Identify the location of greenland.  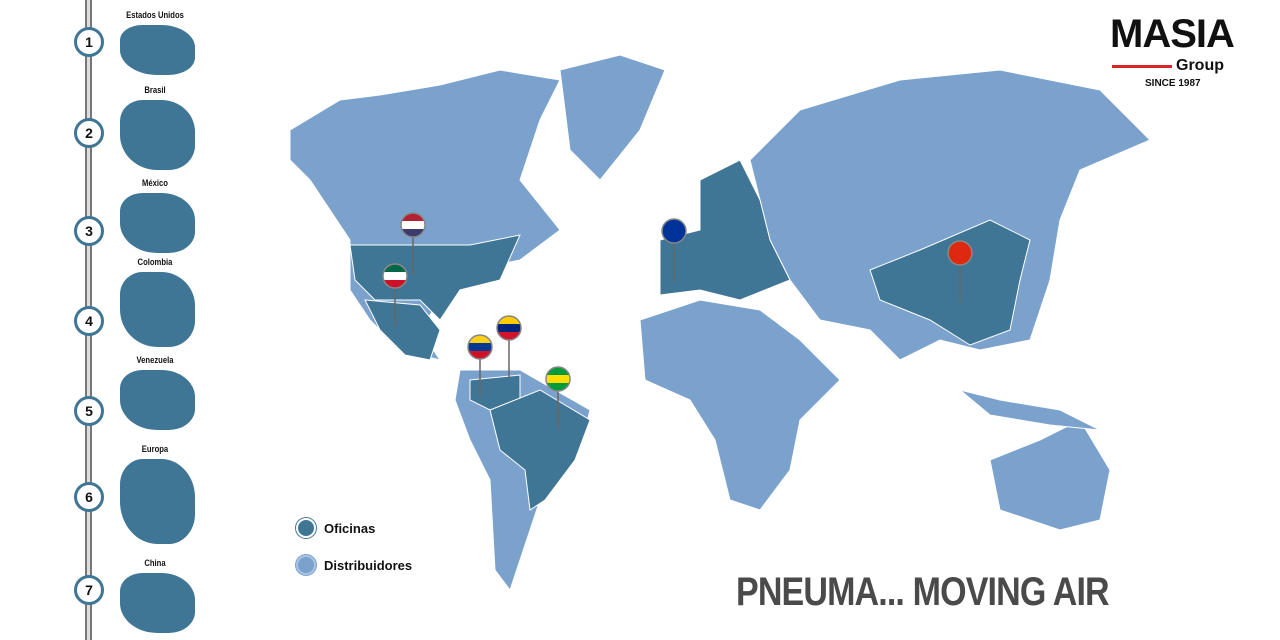
(612, 117).